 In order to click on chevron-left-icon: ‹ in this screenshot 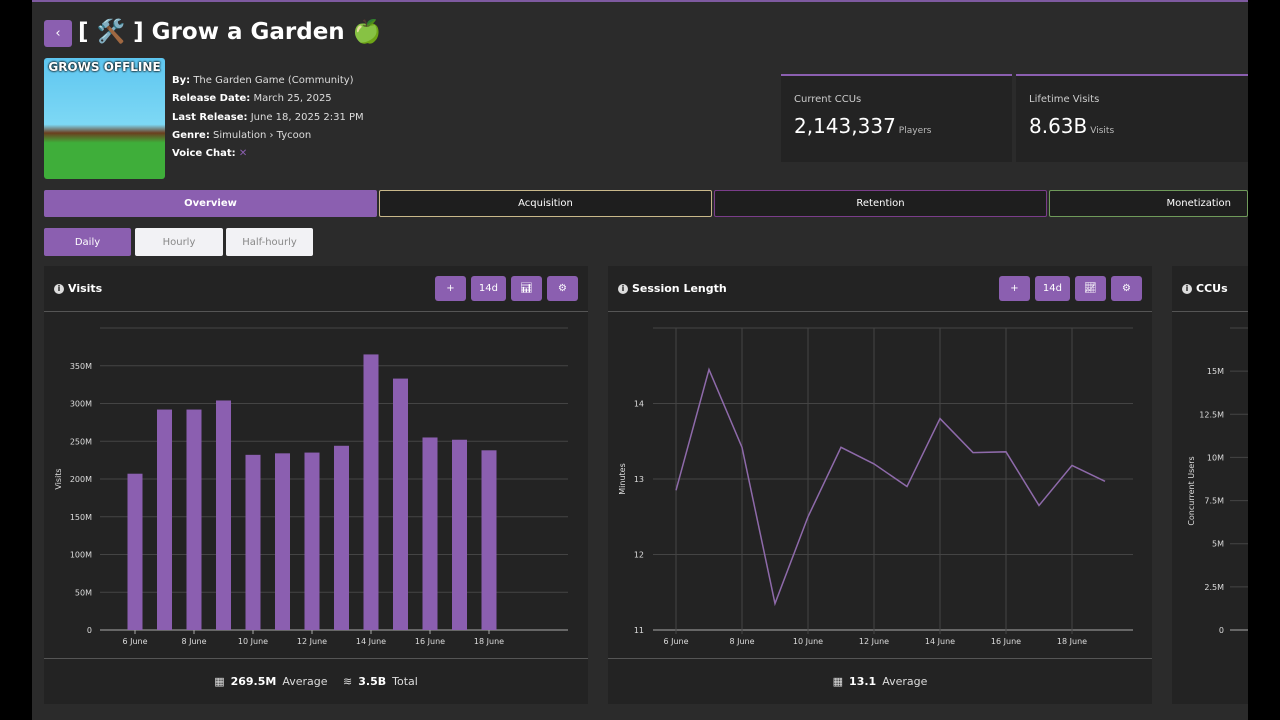, I will do `click(58, 33)`.